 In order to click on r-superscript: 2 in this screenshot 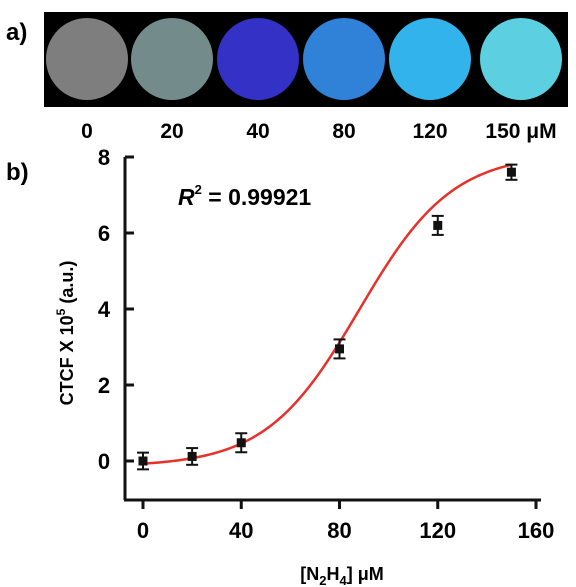, I will do `click(198, 189)`.